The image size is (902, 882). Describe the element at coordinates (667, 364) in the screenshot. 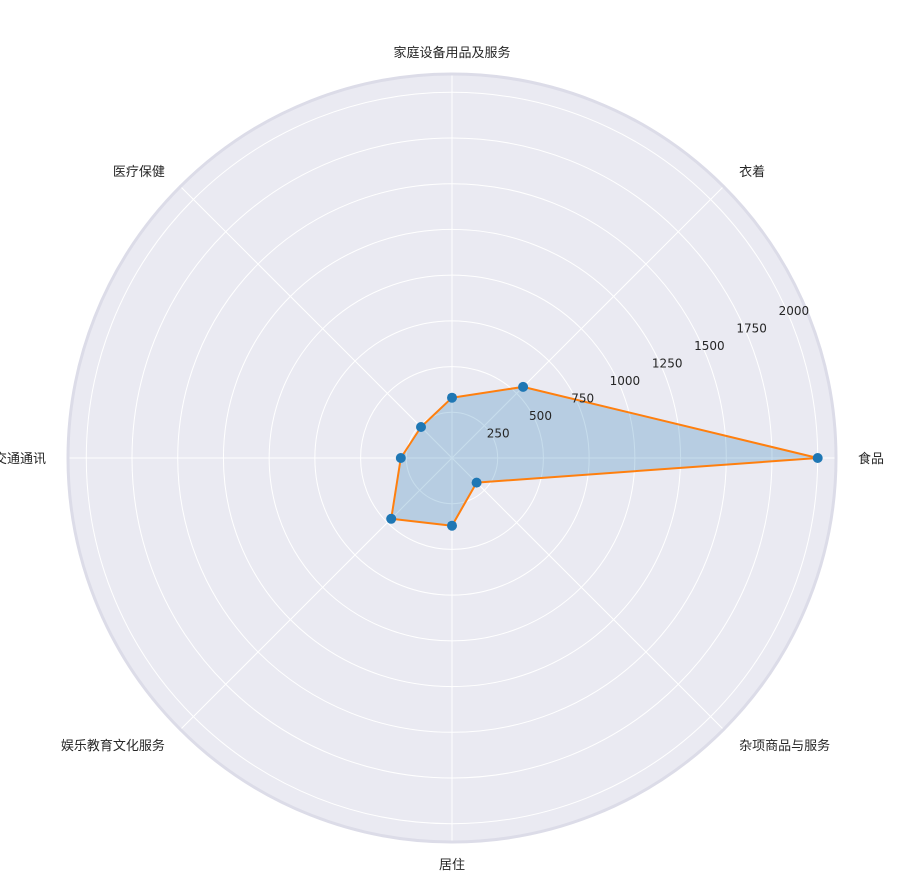

I see `radial-tick-label: 1250` at that location.